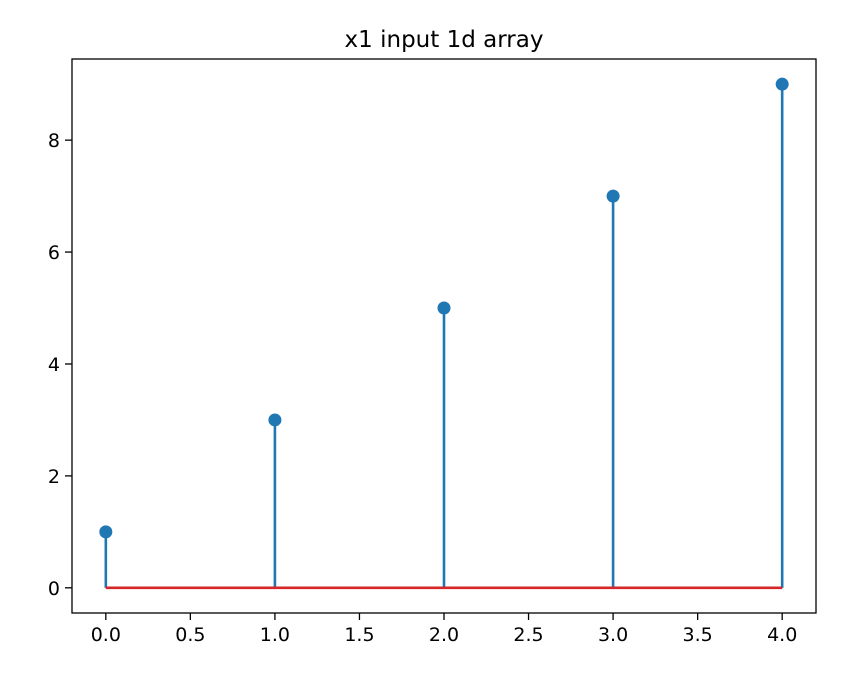 This screenshot has width=867, height=681. I want to click on chart-title: x1 input 1d array, so click(444, 40).